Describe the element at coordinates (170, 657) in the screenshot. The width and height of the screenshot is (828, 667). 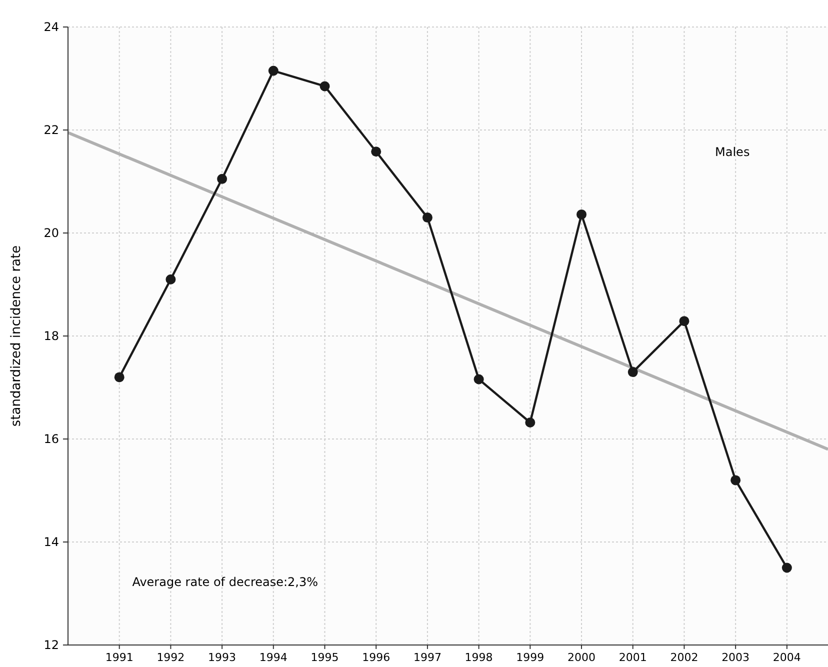
I see `x-tick-label: 1992` at that location.